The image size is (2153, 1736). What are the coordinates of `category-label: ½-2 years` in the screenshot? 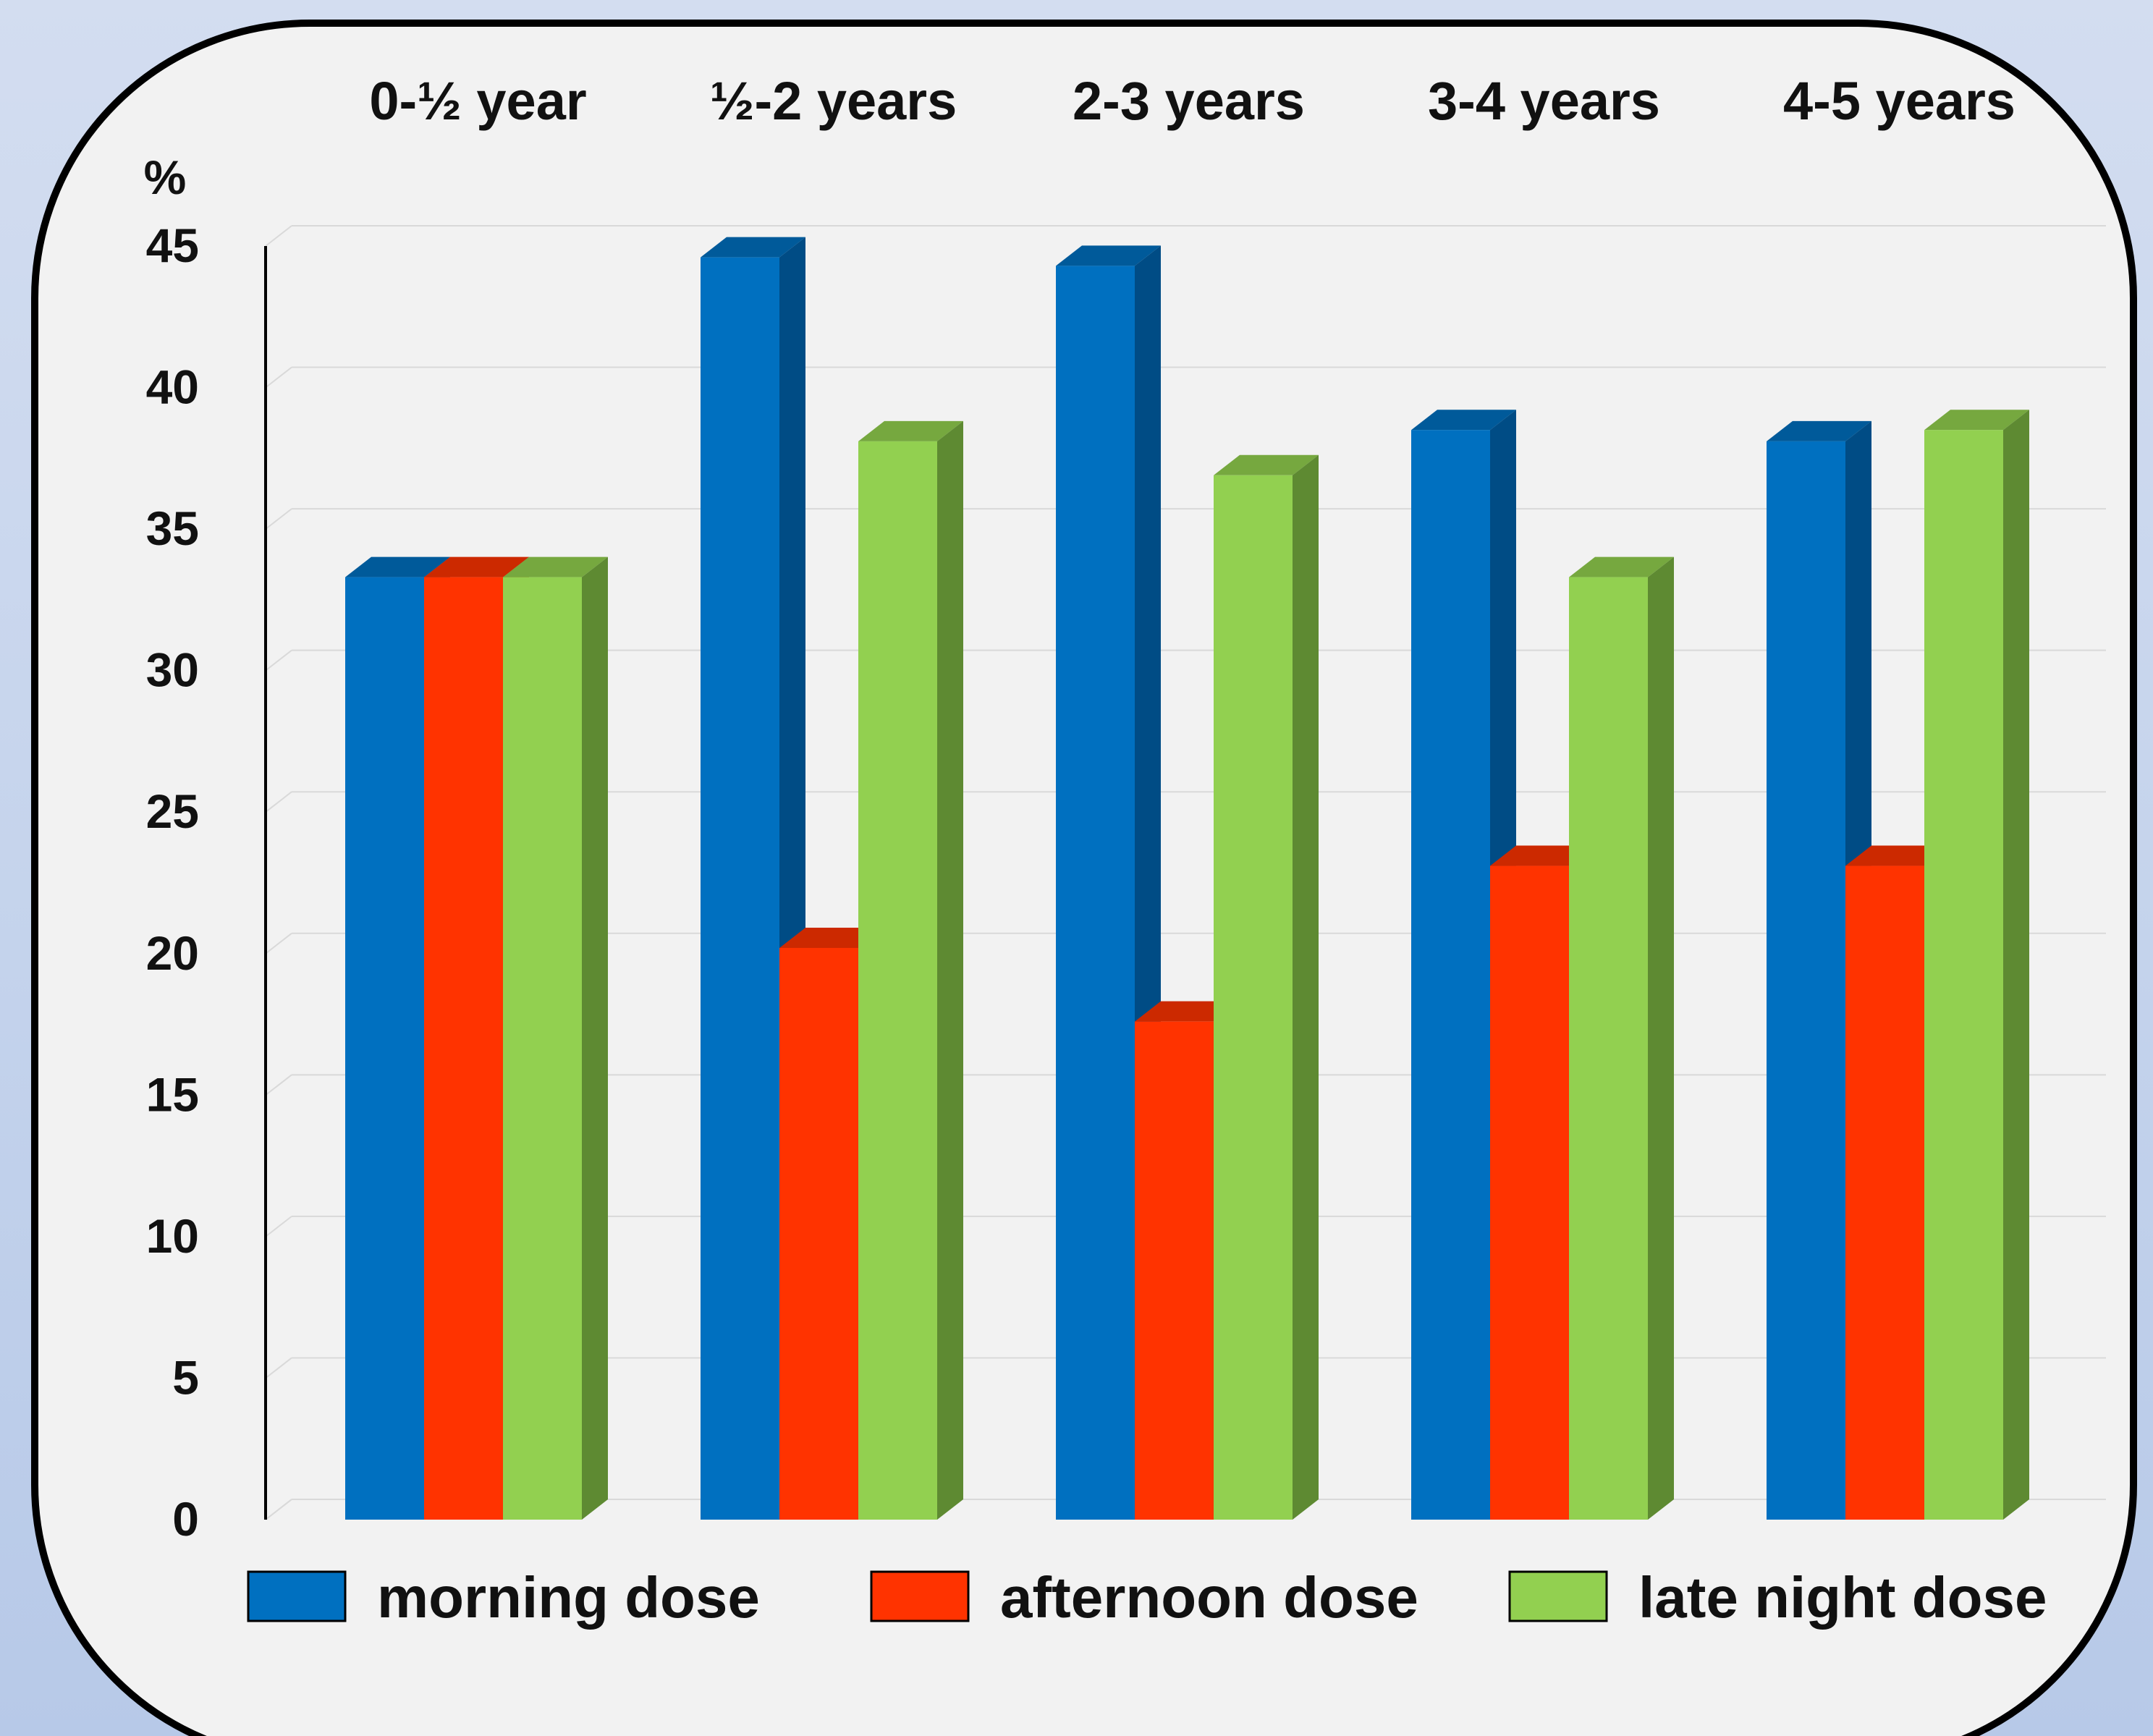 It's located at (833, 101).